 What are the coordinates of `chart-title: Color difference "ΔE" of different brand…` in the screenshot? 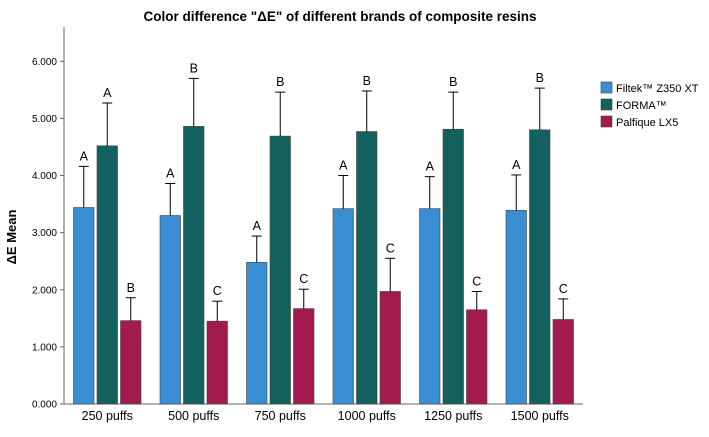 It's located at (339, 16).